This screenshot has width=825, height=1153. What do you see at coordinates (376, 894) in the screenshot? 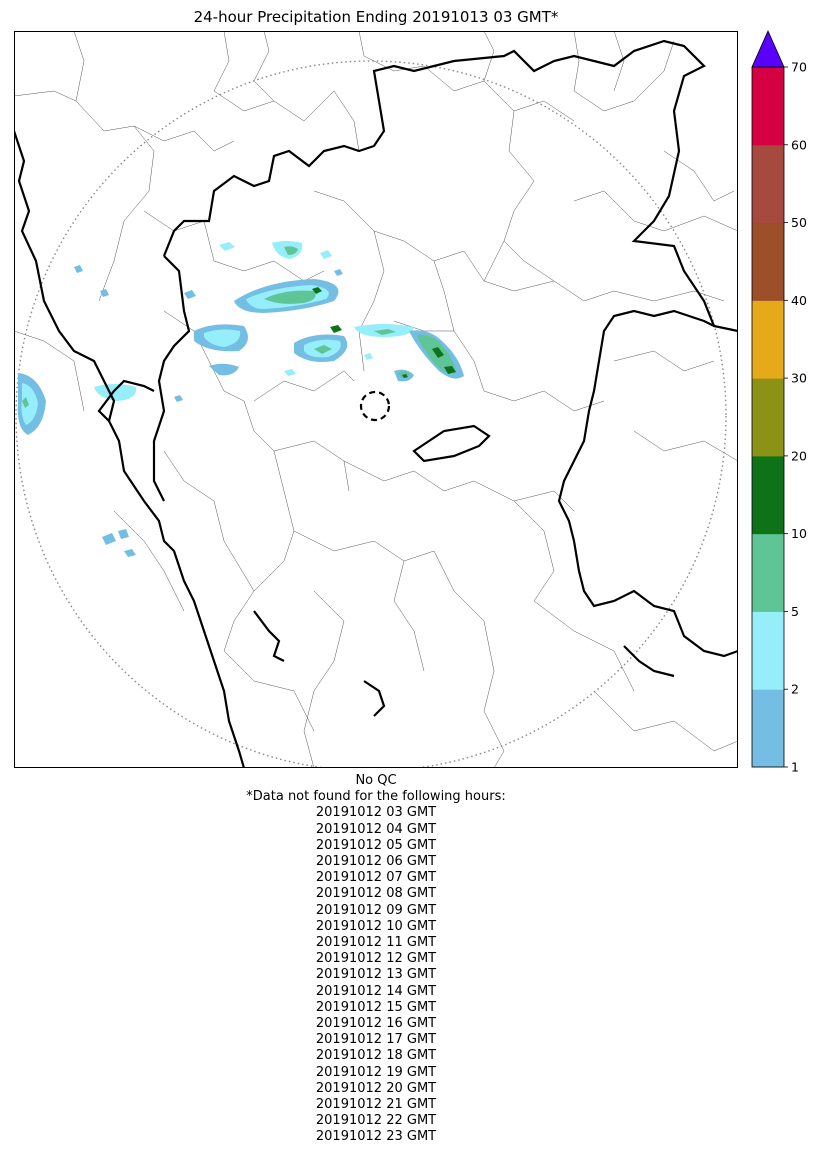
I see `missing-hour-item: 20191012 08 GMT` at bounding box center [376, 894].